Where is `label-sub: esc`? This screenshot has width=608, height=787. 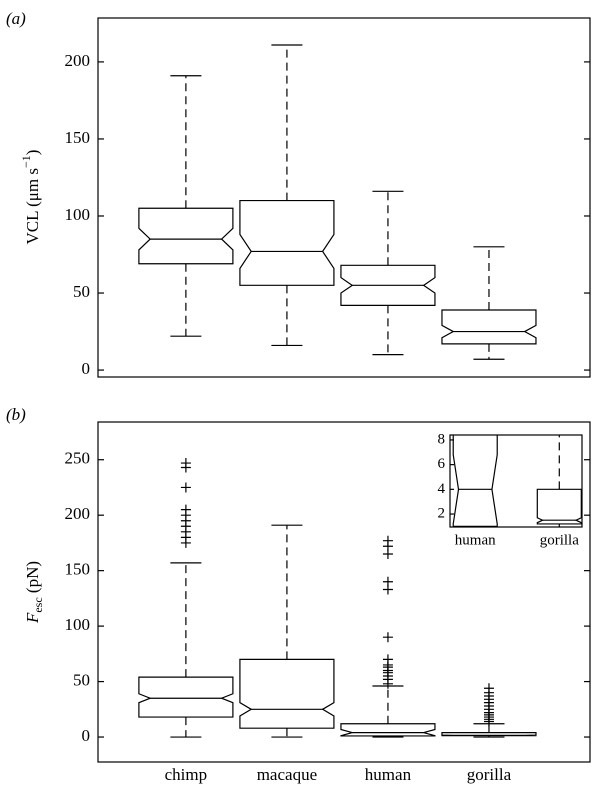
label-sub: esc is located at coordinates (38, 604).